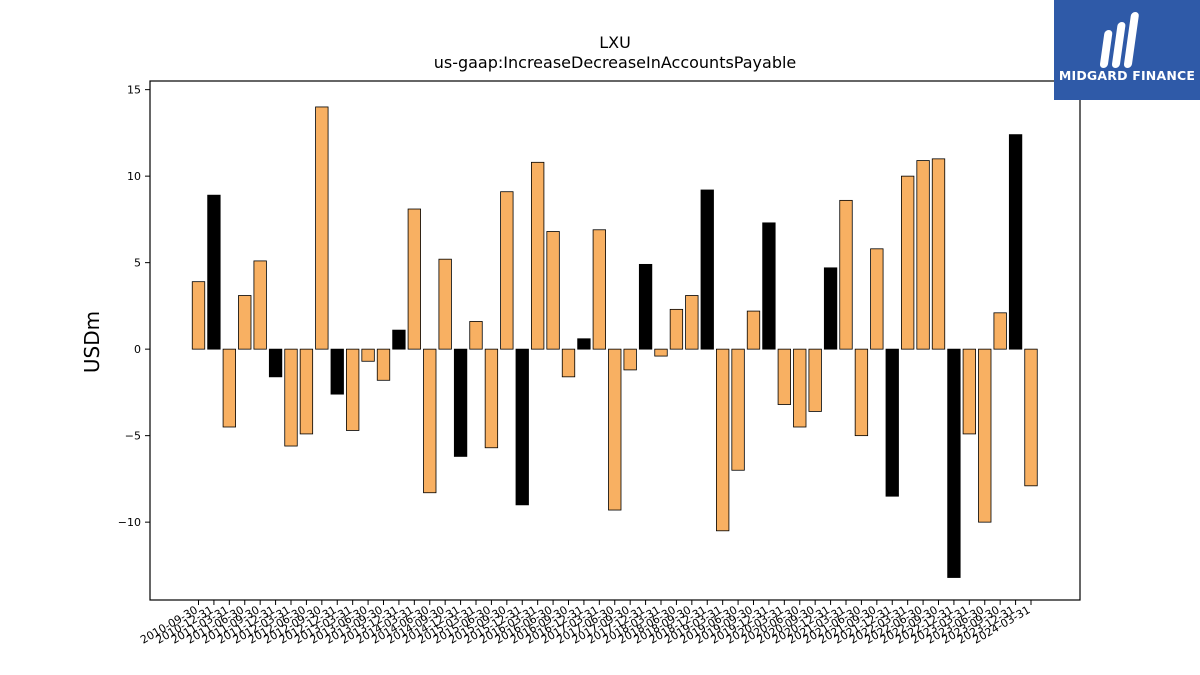  I want to click on y-tick-label: 15, so click(134, 90).